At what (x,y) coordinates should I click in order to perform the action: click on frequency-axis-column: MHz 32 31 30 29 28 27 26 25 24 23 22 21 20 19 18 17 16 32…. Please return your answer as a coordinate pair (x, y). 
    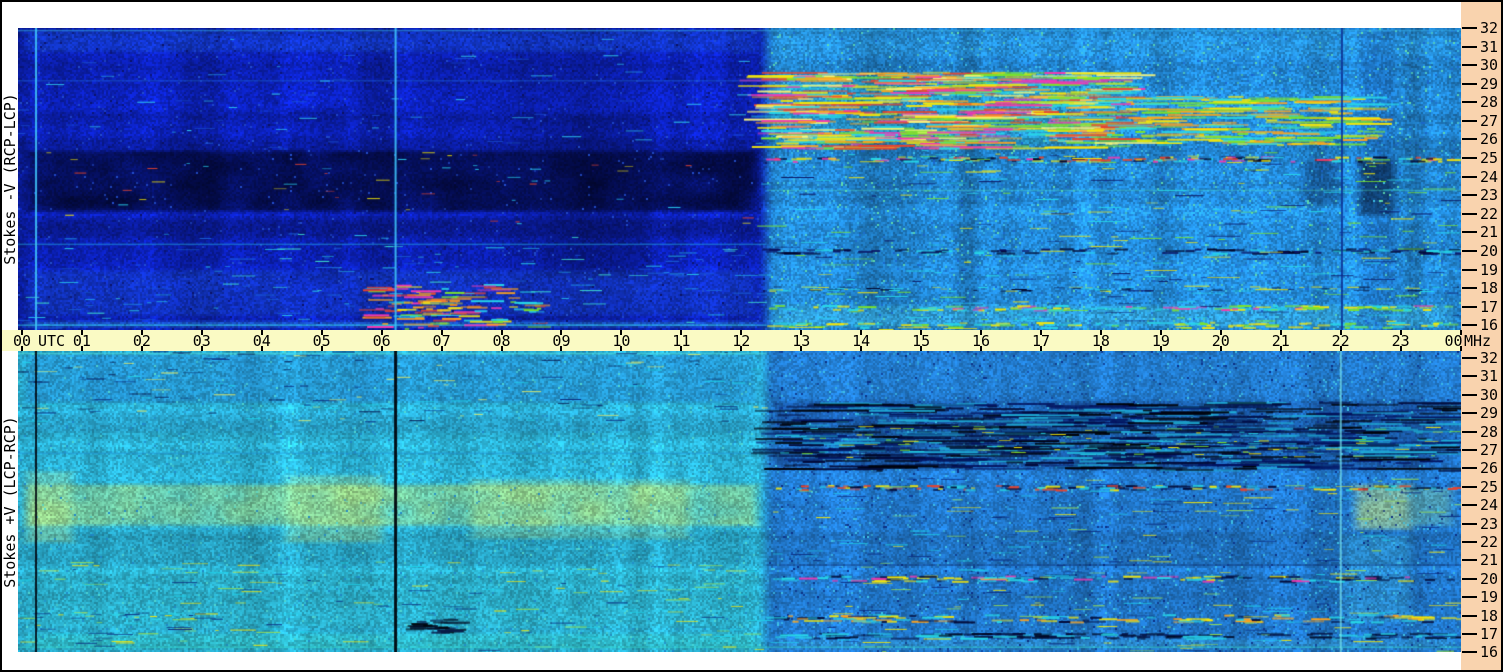
    Looking at the image, I should click on (1481, 336).